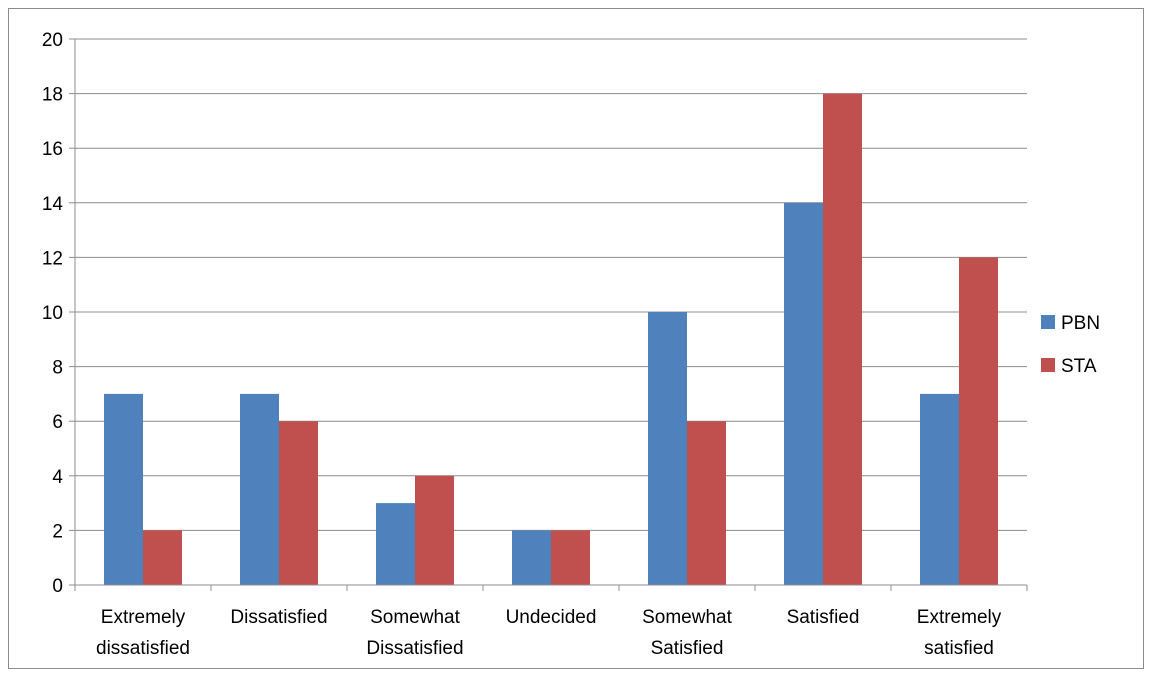 This screenshot has width=1152, height=677. I want to click on x-tick-label: satisfied, so click(959, 648).